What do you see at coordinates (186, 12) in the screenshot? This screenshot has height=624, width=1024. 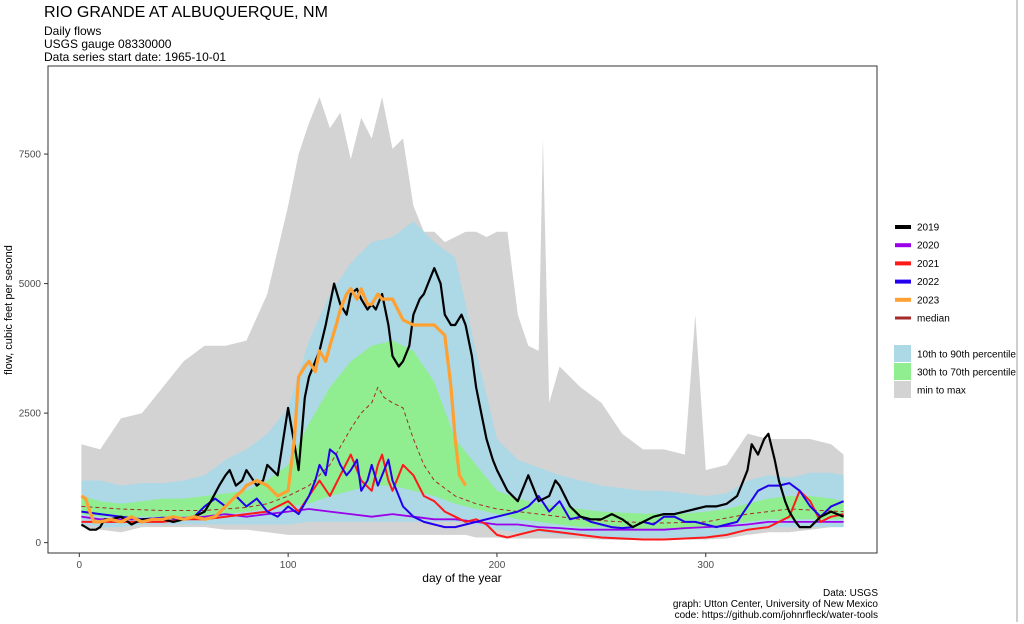 I see `chart-title: RIO GRANDE AT ALBUQUERQUE, NM` at bounding box center [186, 12].